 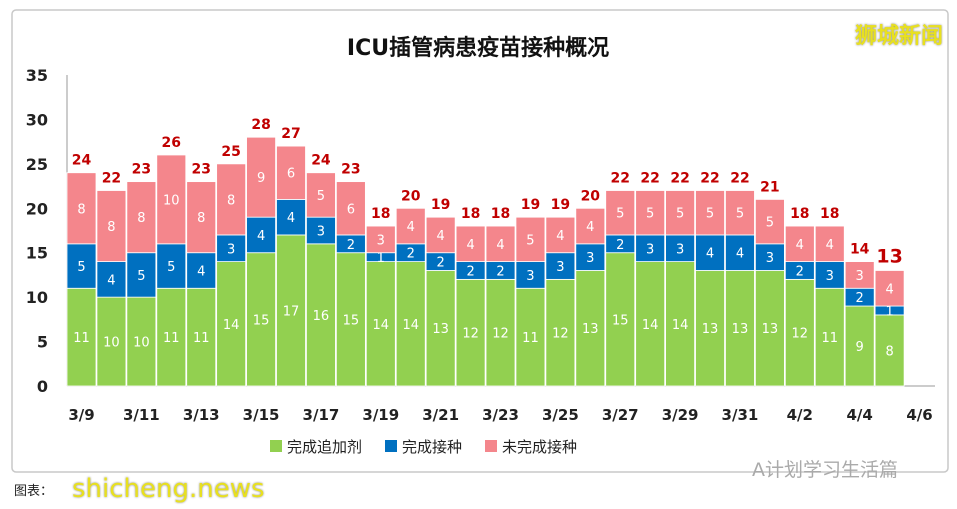 I want to click on total-label: 24, so click(x=321, y=161).